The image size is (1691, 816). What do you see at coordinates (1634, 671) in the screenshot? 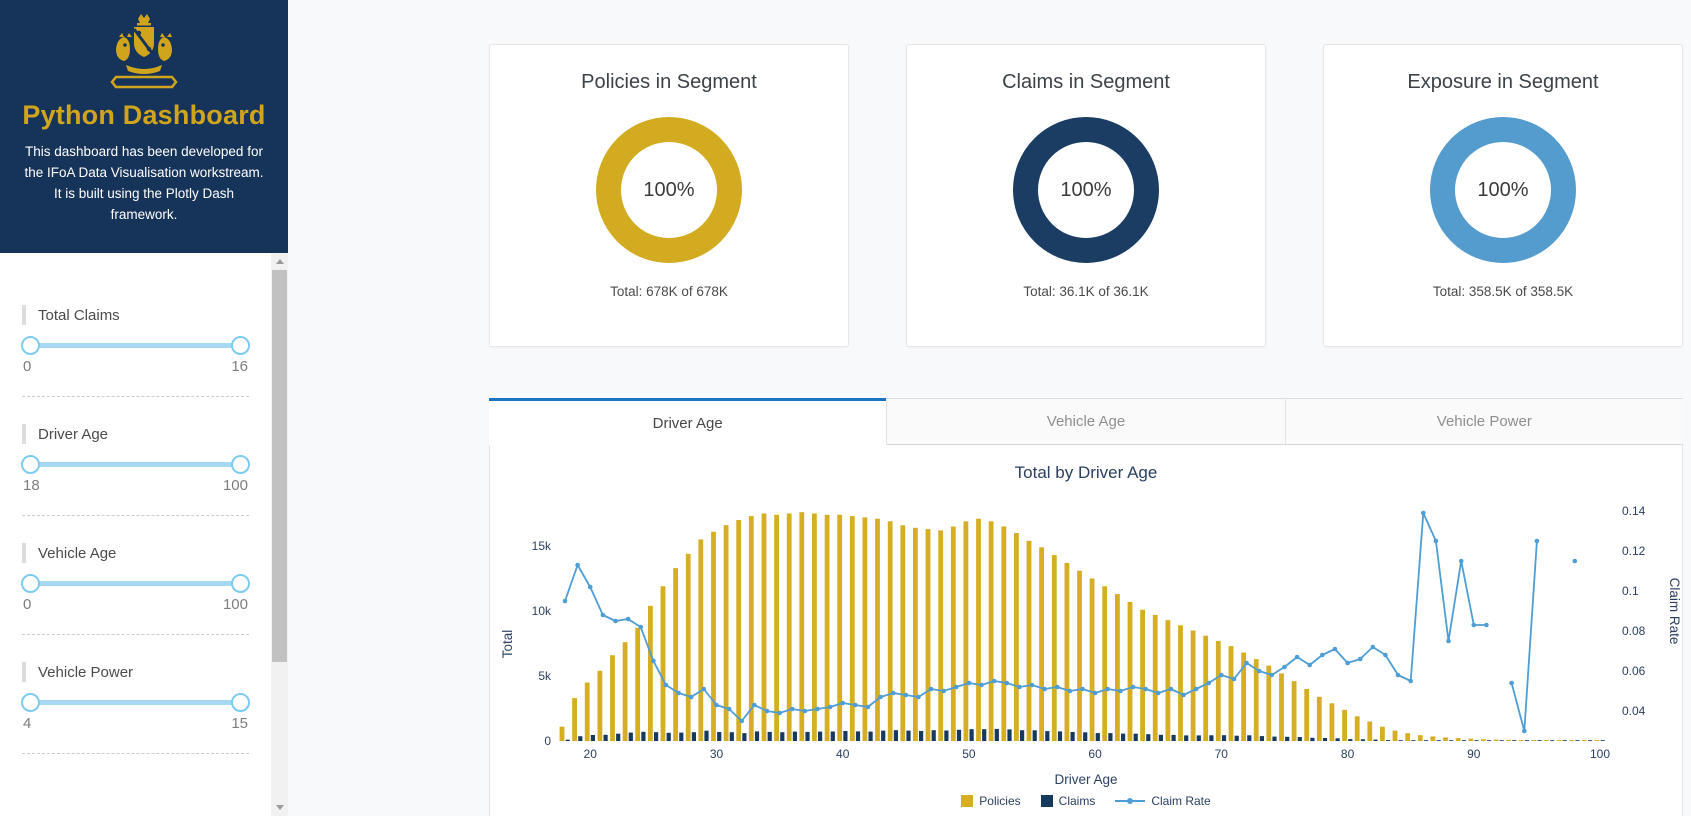
I see `svg-text: 0.06` at bounding box center [1634, 671].